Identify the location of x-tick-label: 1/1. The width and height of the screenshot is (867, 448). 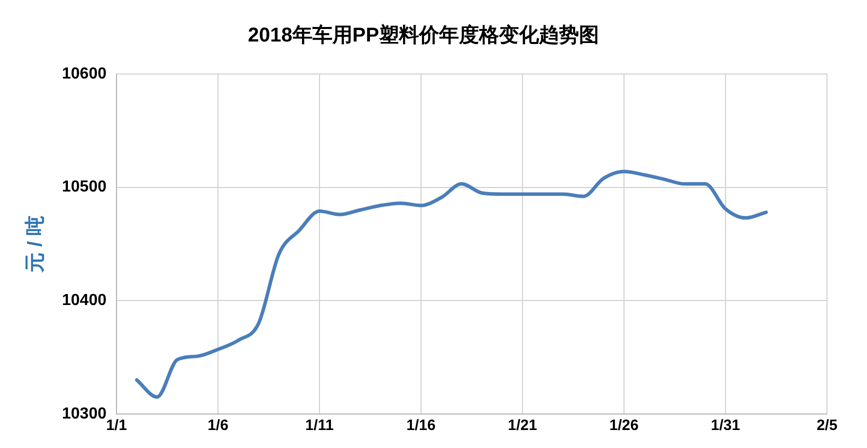
(116, 425).